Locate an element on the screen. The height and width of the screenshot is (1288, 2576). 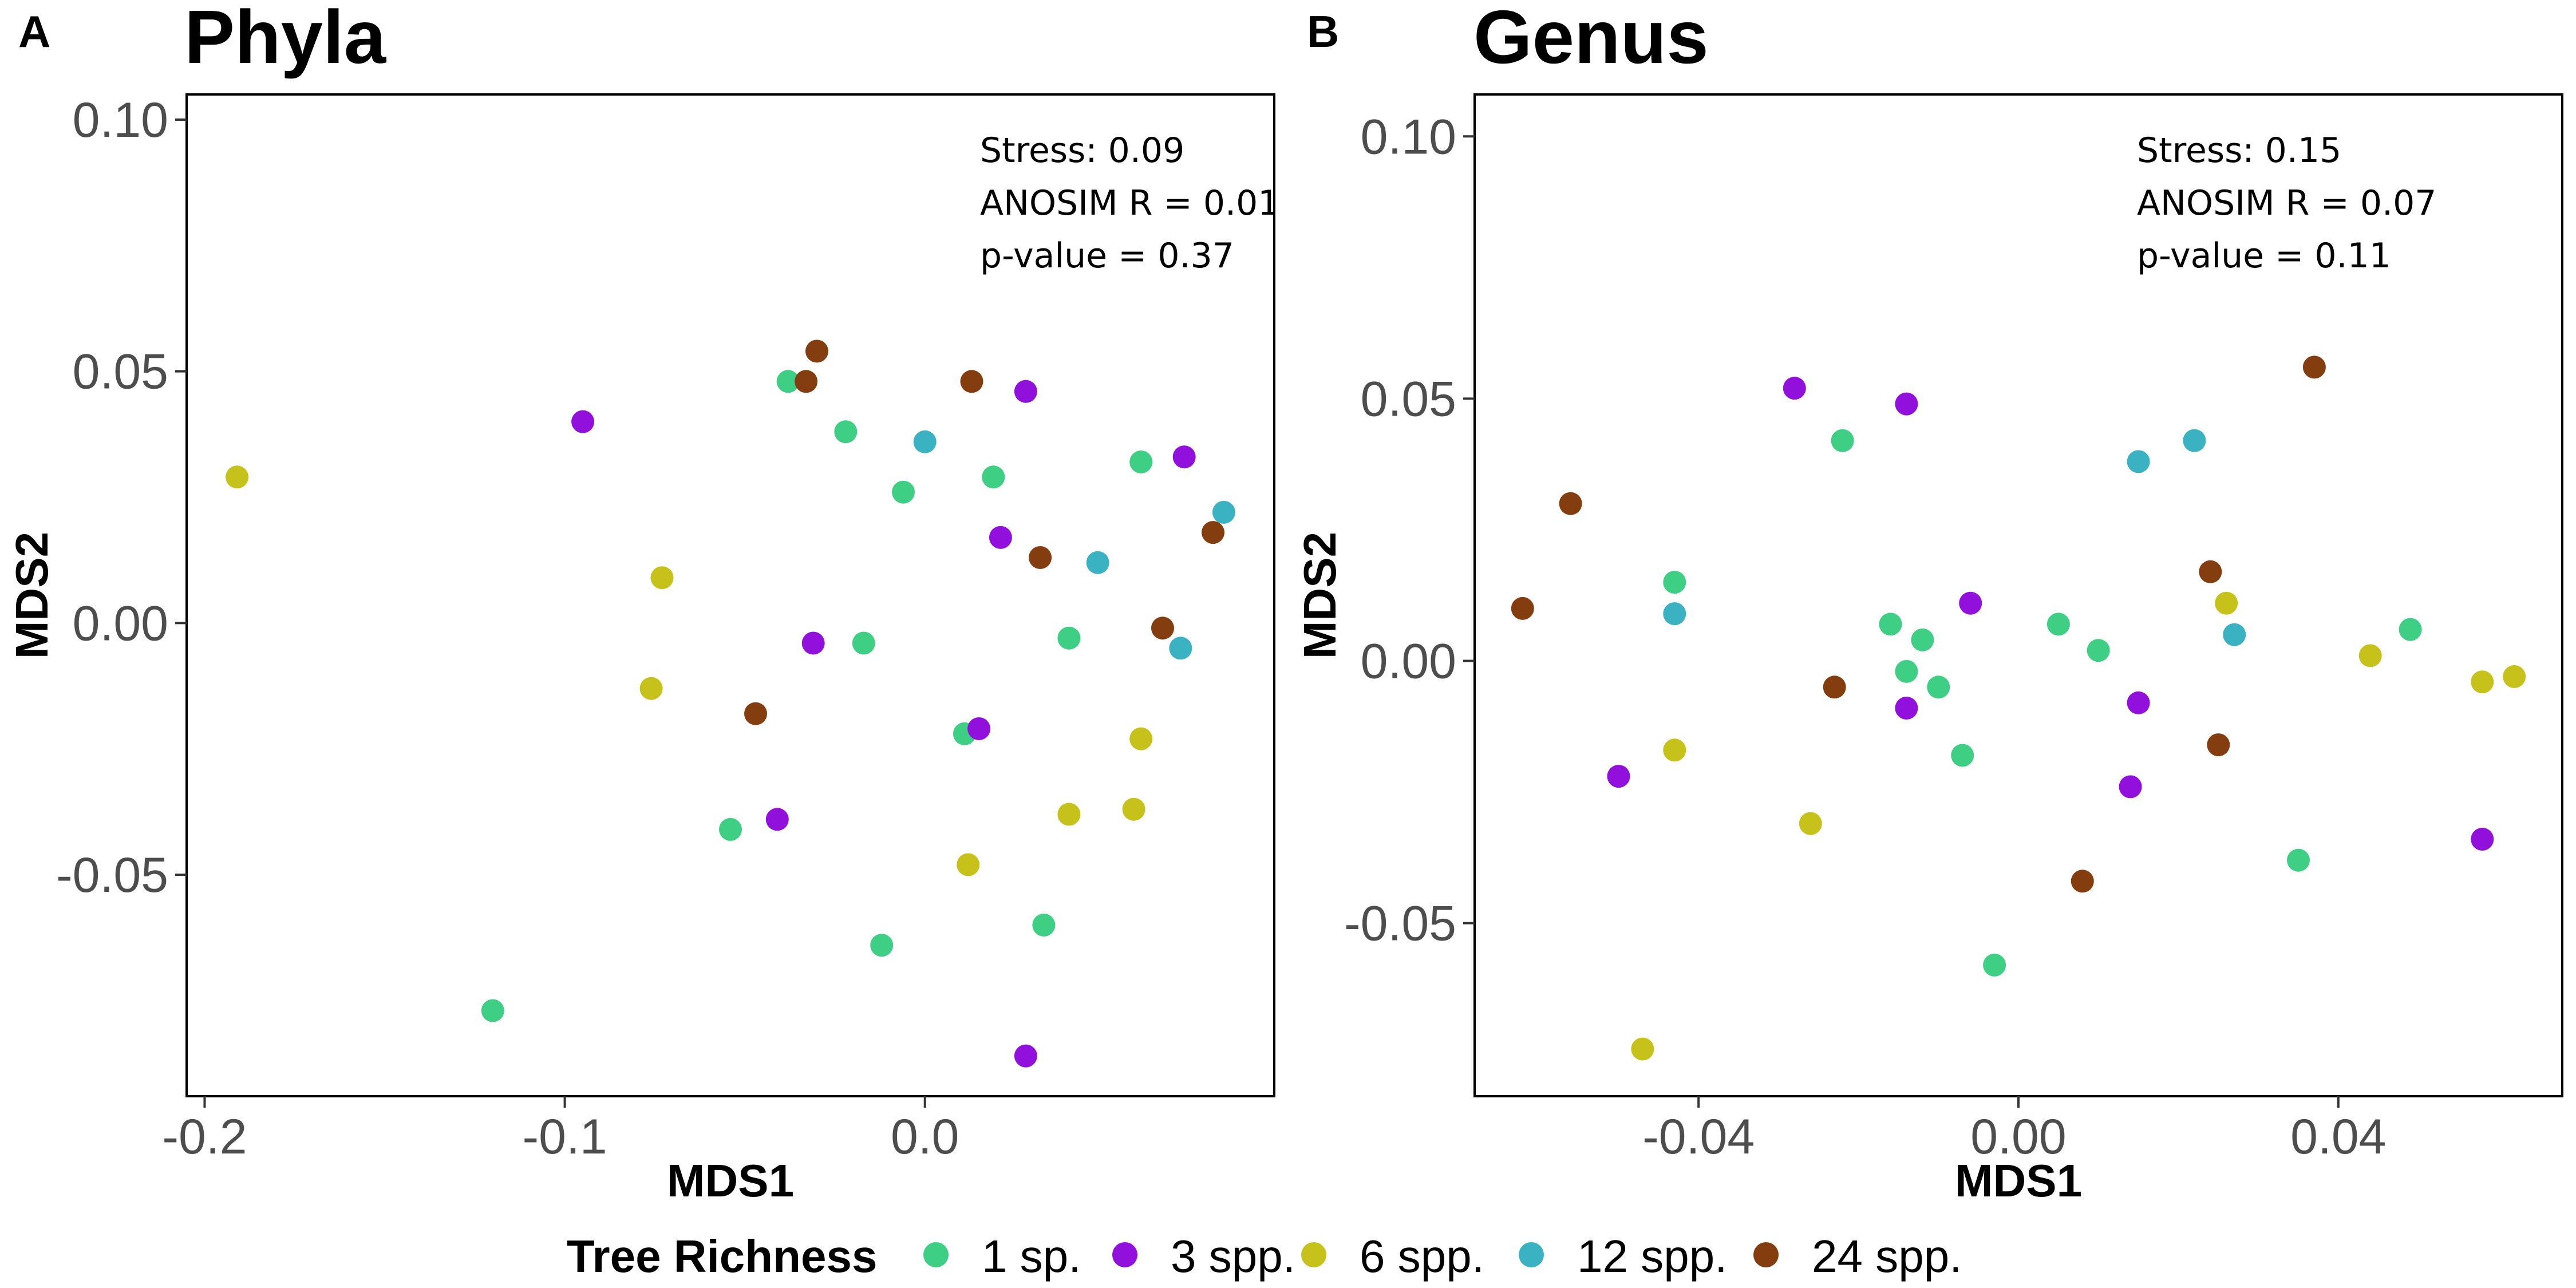
panel-letter: A is located at coordinates (34, 31).